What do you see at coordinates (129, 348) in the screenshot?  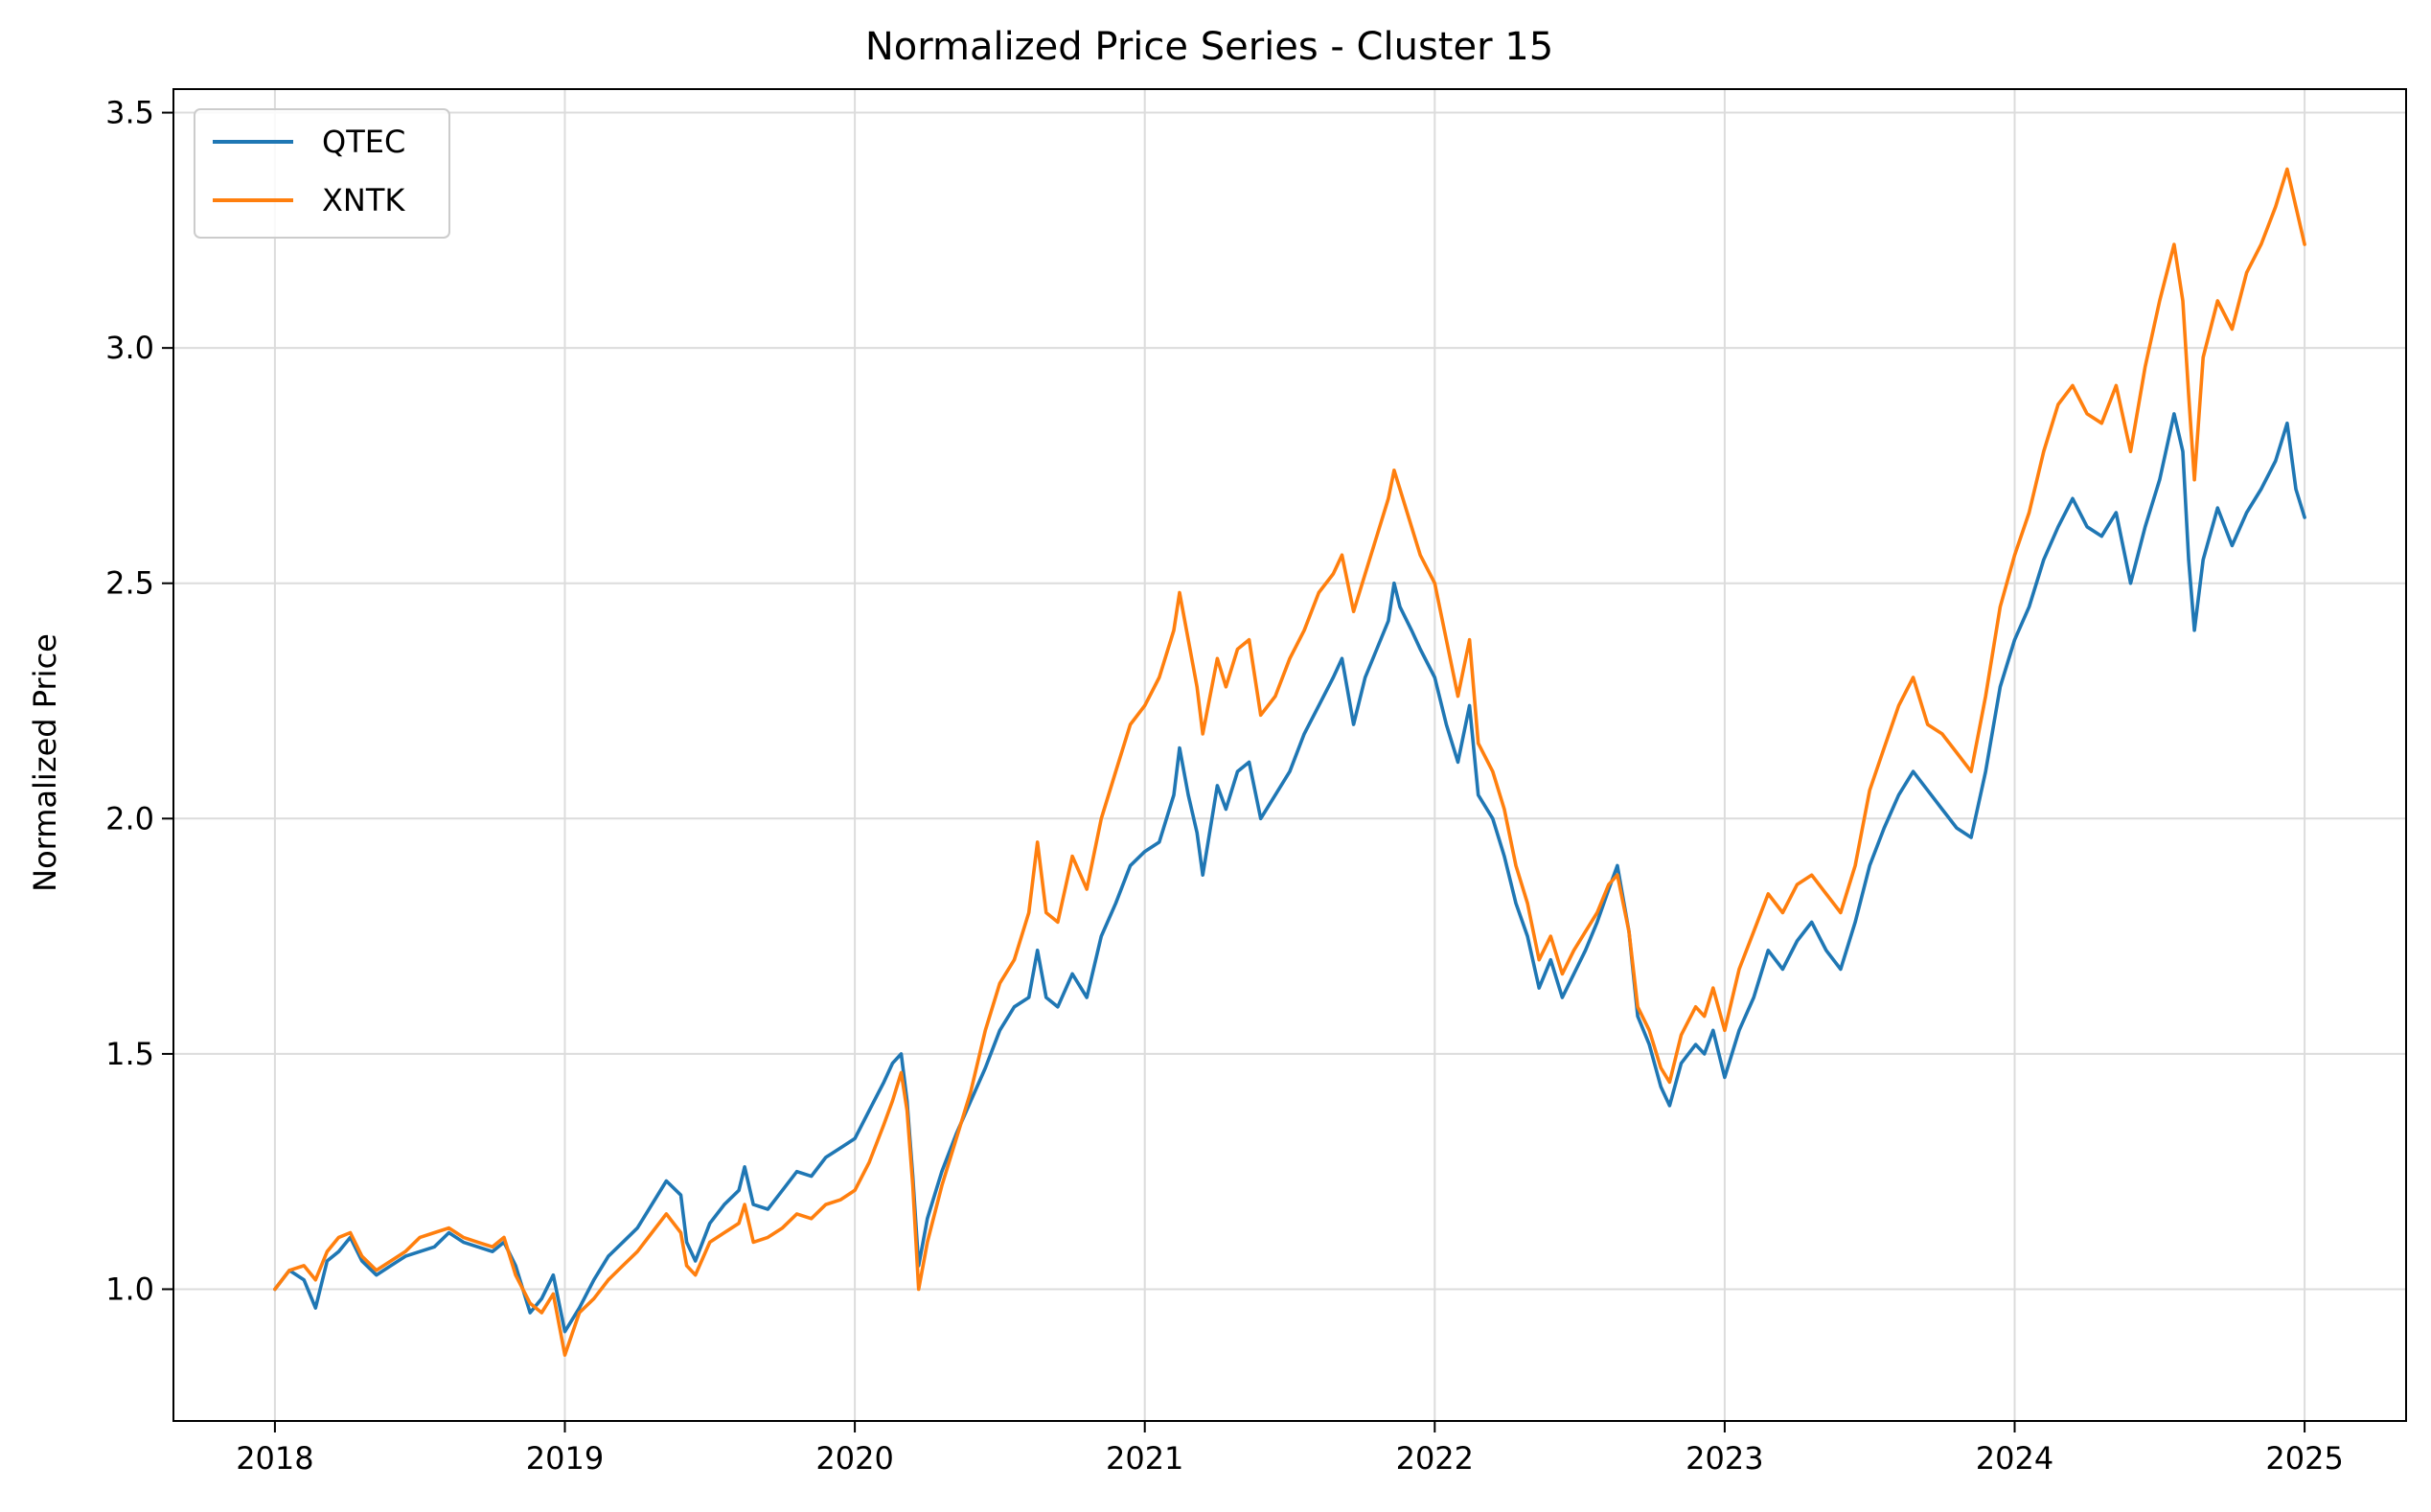 I see `y-tick-label: 3.0` at bounding box center [129, 348].